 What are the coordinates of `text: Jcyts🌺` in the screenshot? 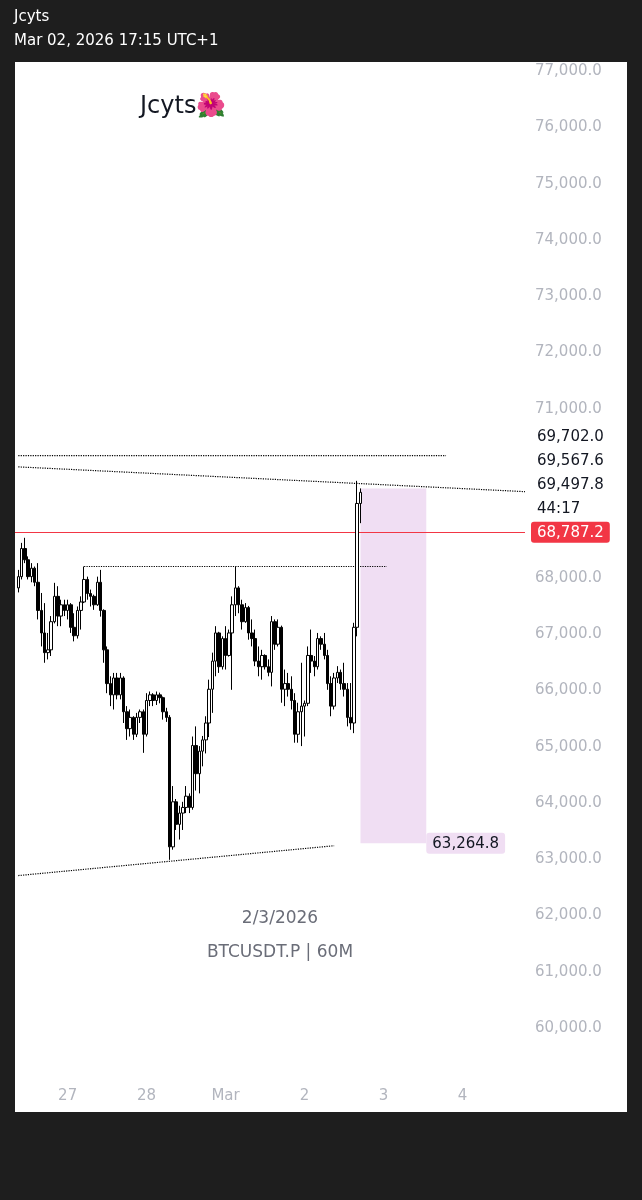 It's located at (182, 105).